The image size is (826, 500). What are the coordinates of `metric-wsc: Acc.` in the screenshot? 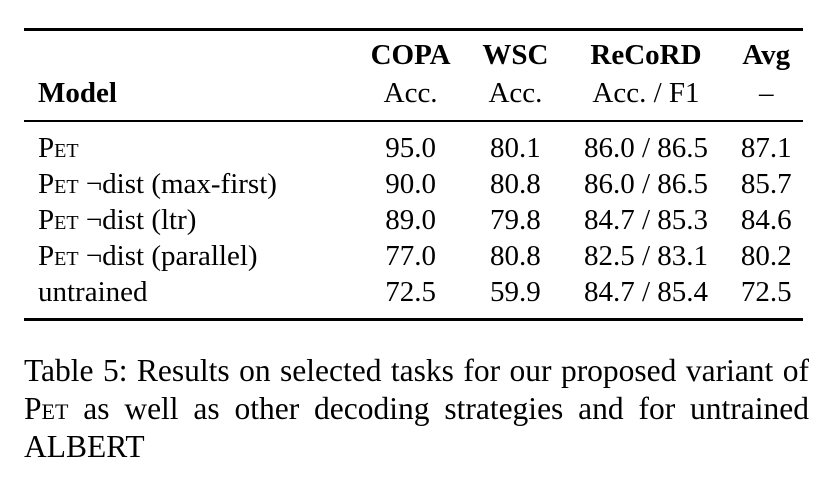 It's located at (515, 93).